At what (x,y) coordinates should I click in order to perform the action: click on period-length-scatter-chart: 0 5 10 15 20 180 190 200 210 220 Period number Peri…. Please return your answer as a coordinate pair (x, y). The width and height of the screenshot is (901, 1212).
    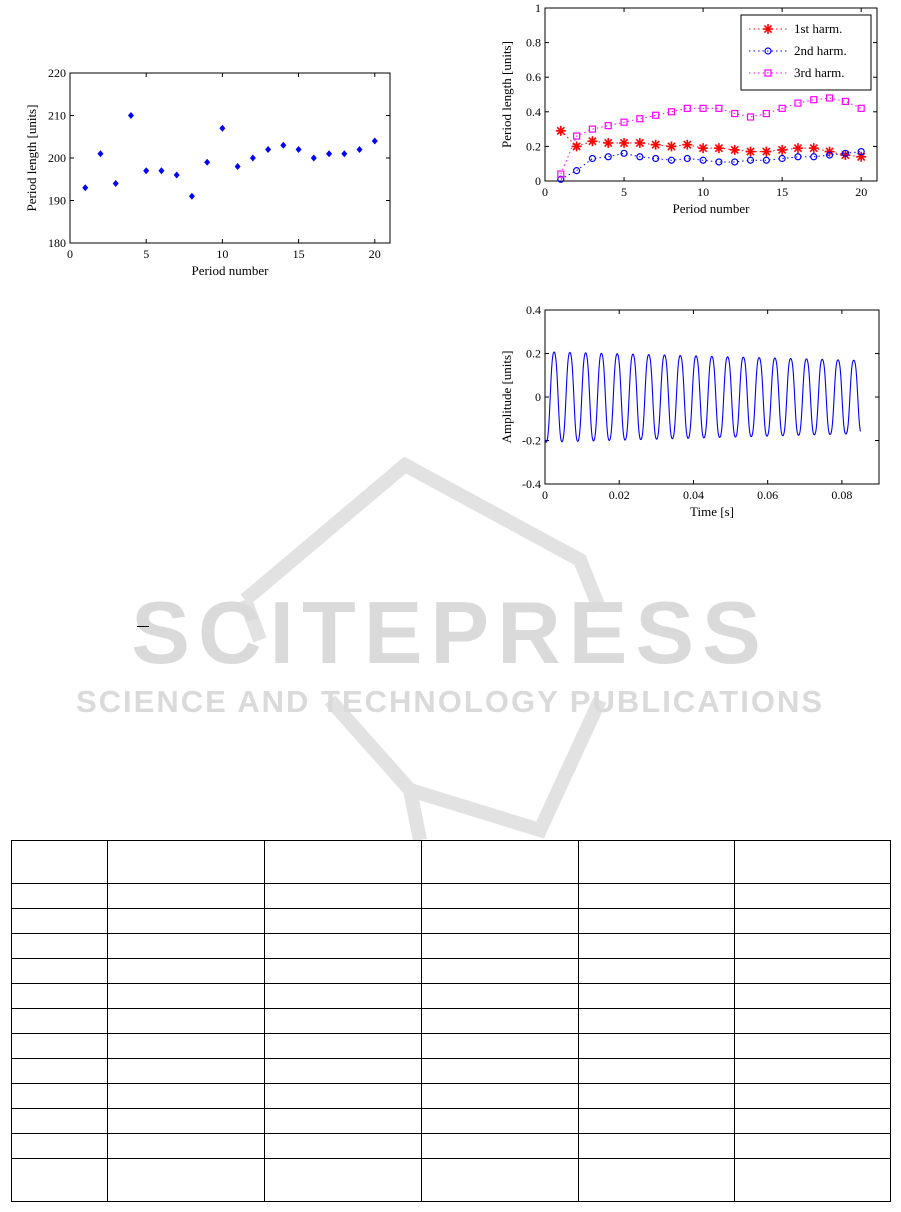
    Looking at the image, I should click on (207, 172).